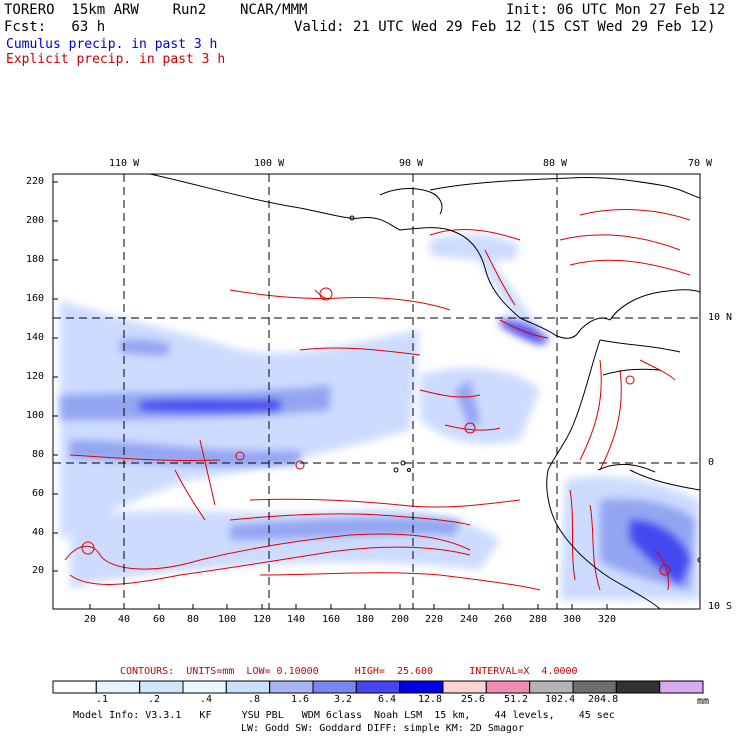 The image size is (740, 740). What do you see at coordinates (296, 619) in the screenshot?
I see `x-tick-label: 140` at bounding box center [296, 619].